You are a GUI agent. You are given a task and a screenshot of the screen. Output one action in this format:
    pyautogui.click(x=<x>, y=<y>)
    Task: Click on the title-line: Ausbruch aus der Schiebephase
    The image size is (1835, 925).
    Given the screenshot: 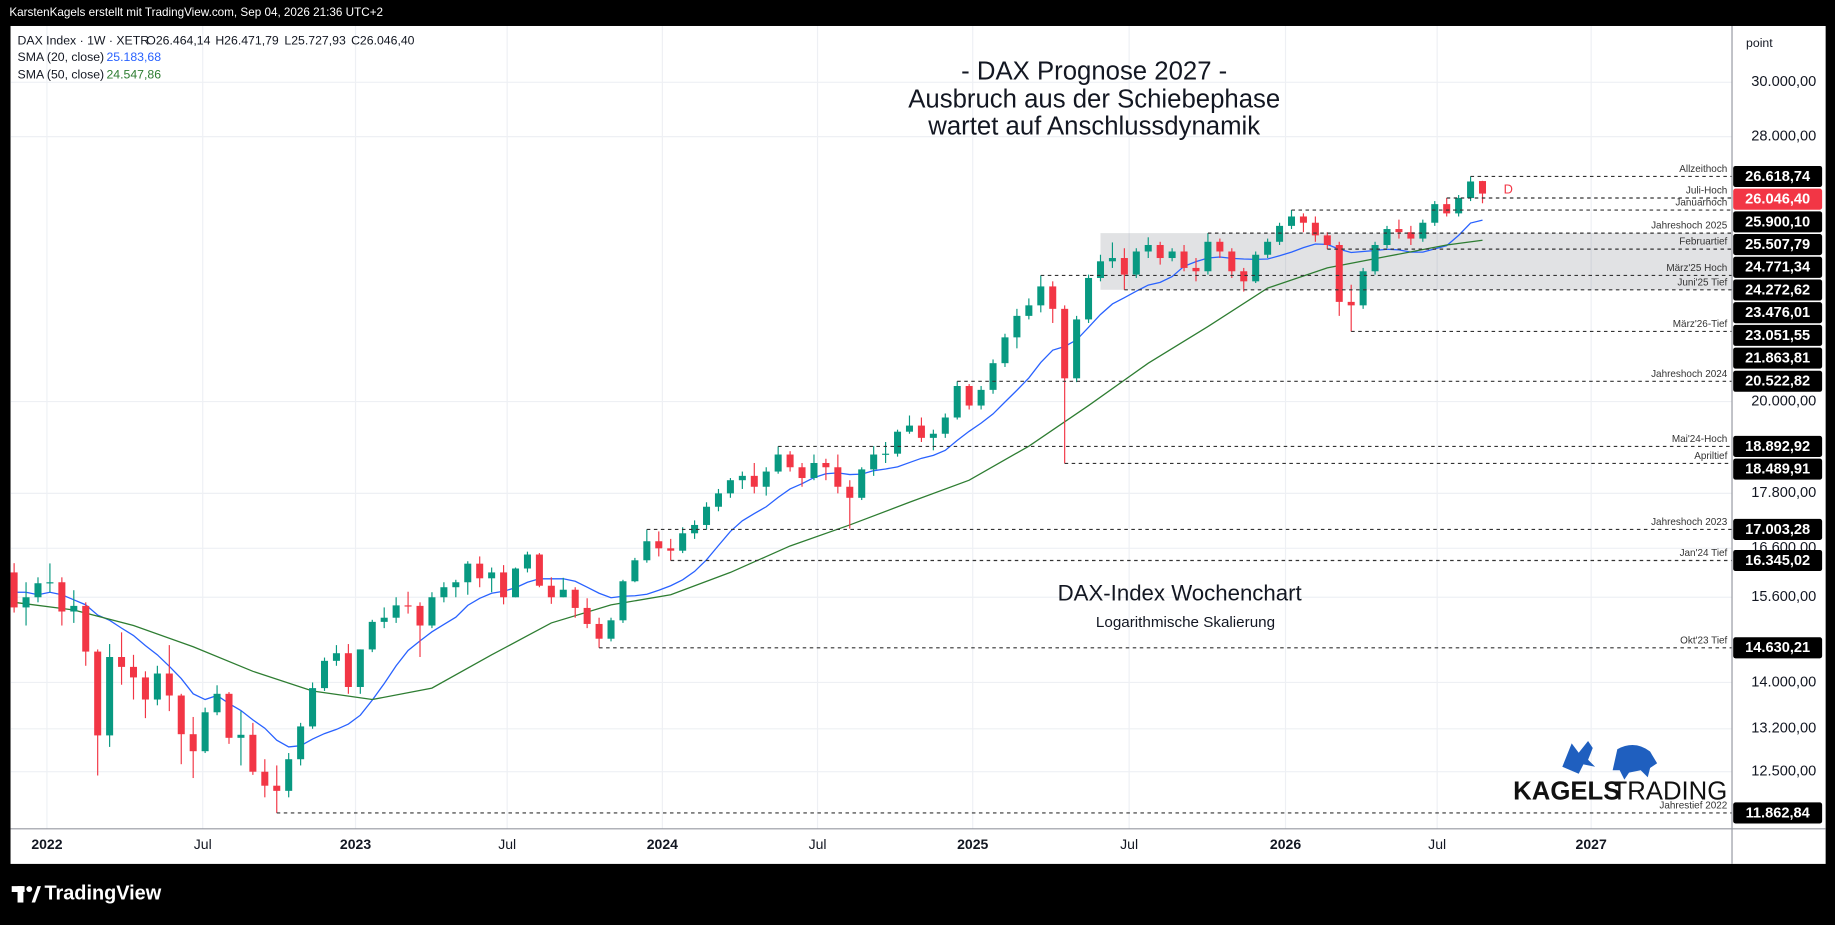 What is the action you would take?
    pyautogui.click(x=1094, y=100)
    